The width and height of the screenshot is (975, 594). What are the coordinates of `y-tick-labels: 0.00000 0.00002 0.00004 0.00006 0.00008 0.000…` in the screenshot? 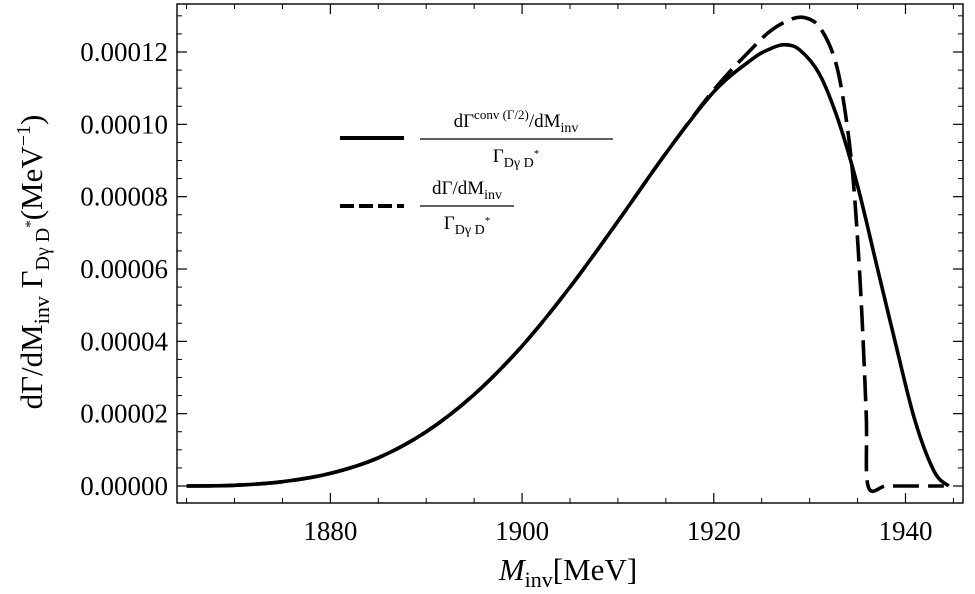 It's located at (124, 269).